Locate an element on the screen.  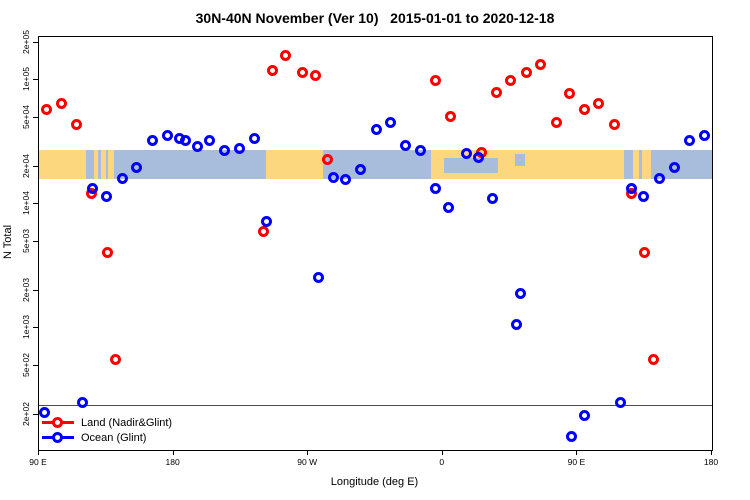
y-tick-label: 5e+02 is located at coordinates (26, 364).